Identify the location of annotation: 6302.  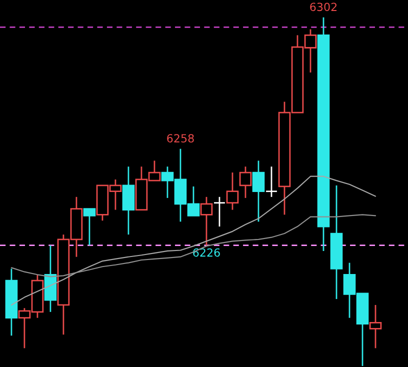
(323, 7).